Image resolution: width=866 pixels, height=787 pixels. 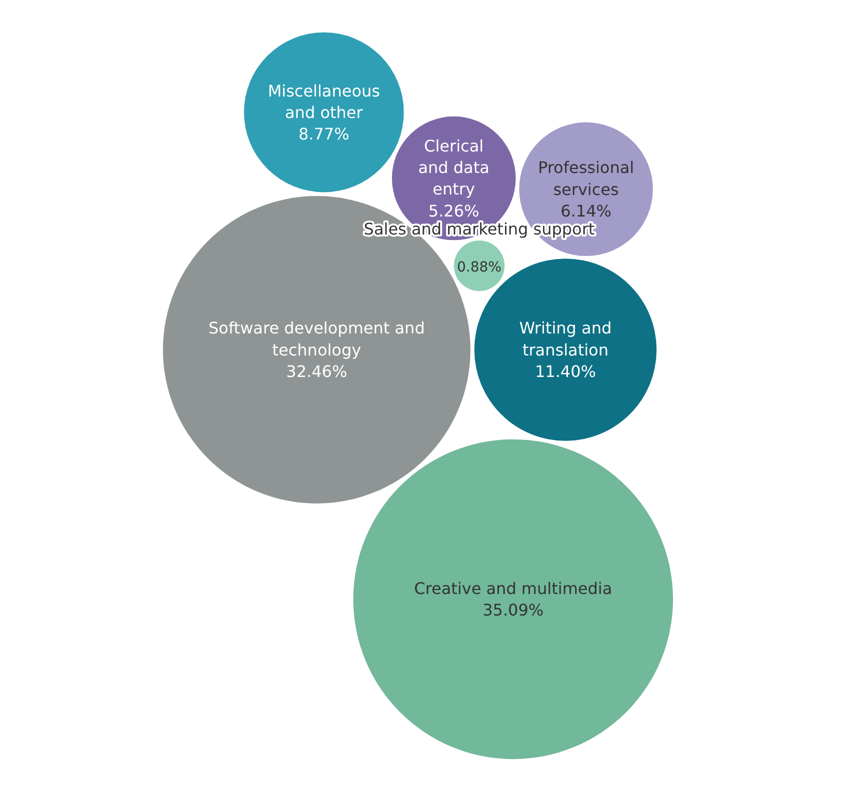 I want to click on data-label: 35.09%, so click(x=513, y=610).